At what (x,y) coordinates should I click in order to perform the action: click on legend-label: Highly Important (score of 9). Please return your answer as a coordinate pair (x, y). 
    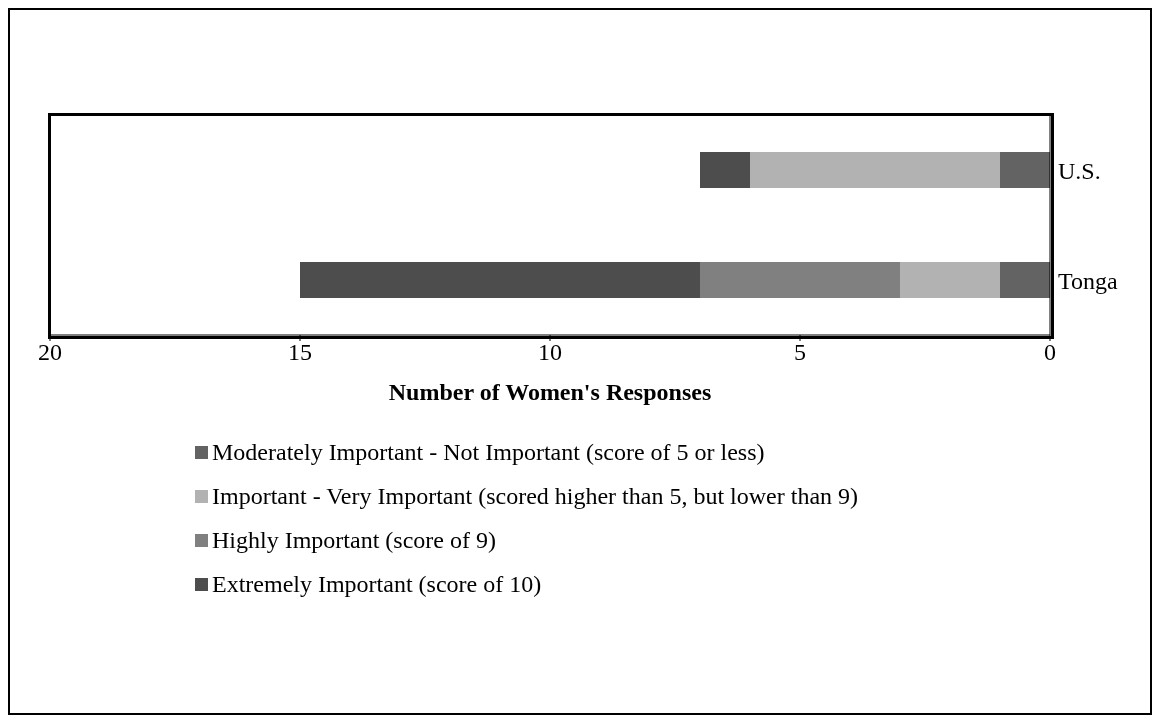
    Looking at the image, I should click on (354, 540).